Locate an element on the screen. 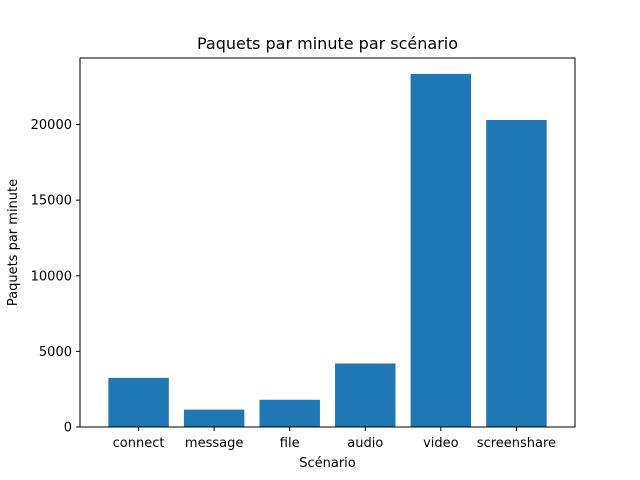  y-tick-label-5000: 5000 is located at coordinates (55, 352).